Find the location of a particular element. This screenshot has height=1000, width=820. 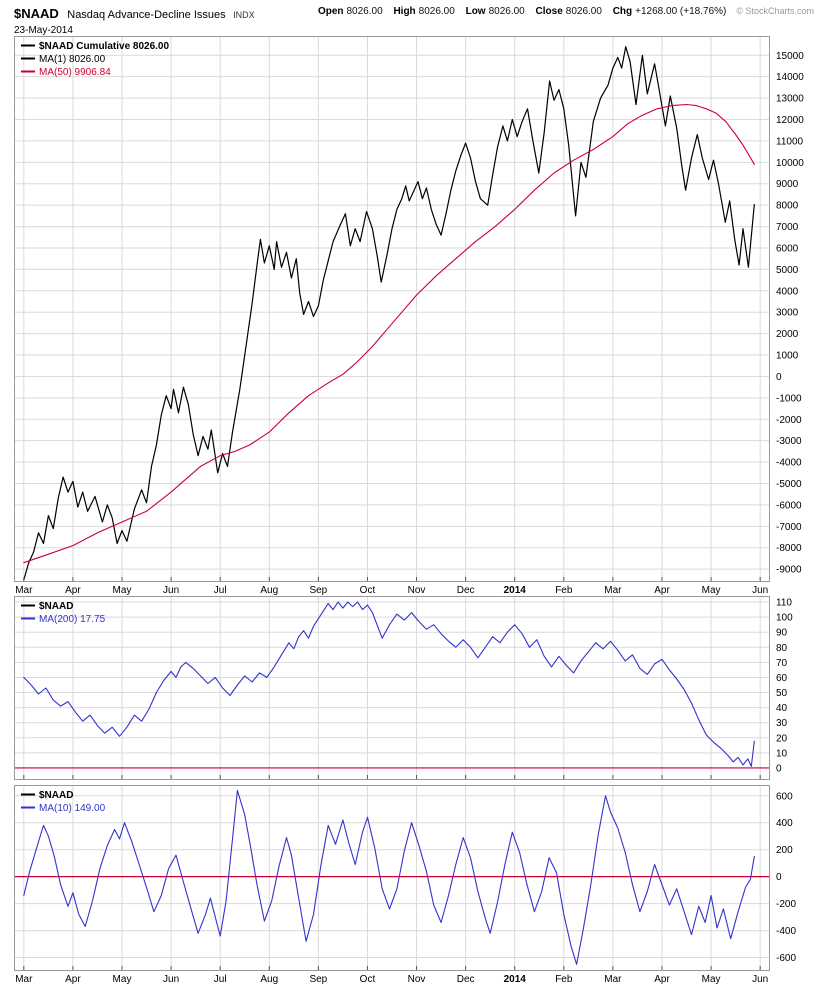

y-axis-label: 400 is located at coordinates (784, 823).